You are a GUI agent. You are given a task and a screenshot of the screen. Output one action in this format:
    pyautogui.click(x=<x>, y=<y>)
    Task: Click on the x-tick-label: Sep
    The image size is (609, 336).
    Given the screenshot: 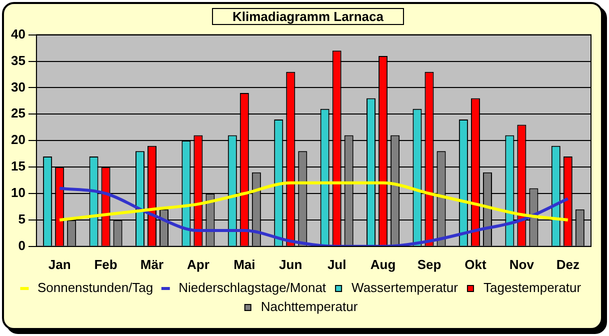 What is the action you would take?
    pyautogui.click(x=429, y=264)
    